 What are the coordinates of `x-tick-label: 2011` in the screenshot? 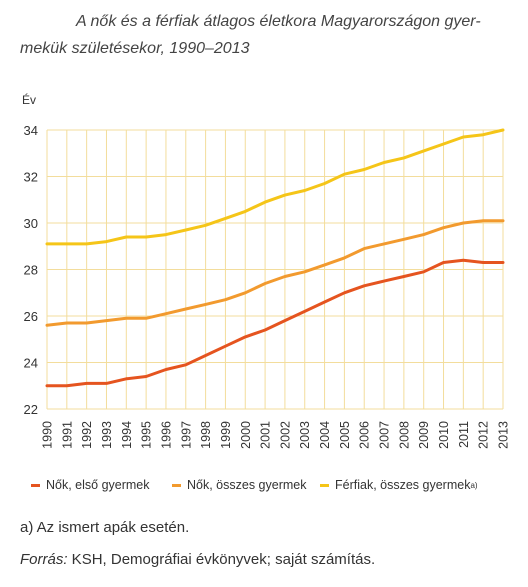 It's located at (464, 434).